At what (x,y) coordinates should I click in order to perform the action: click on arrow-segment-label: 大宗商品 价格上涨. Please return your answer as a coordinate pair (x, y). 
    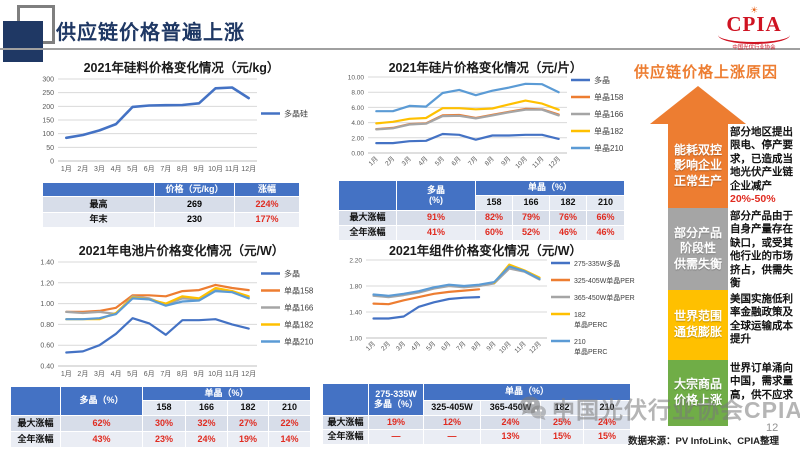
    Looking at the image, I should click on (697, 392).